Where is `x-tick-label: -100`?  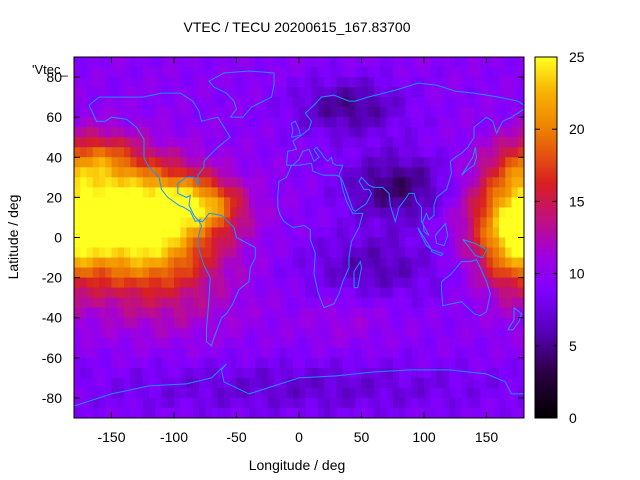 x-tick-label: -100 is located at coordinates (174, 437).